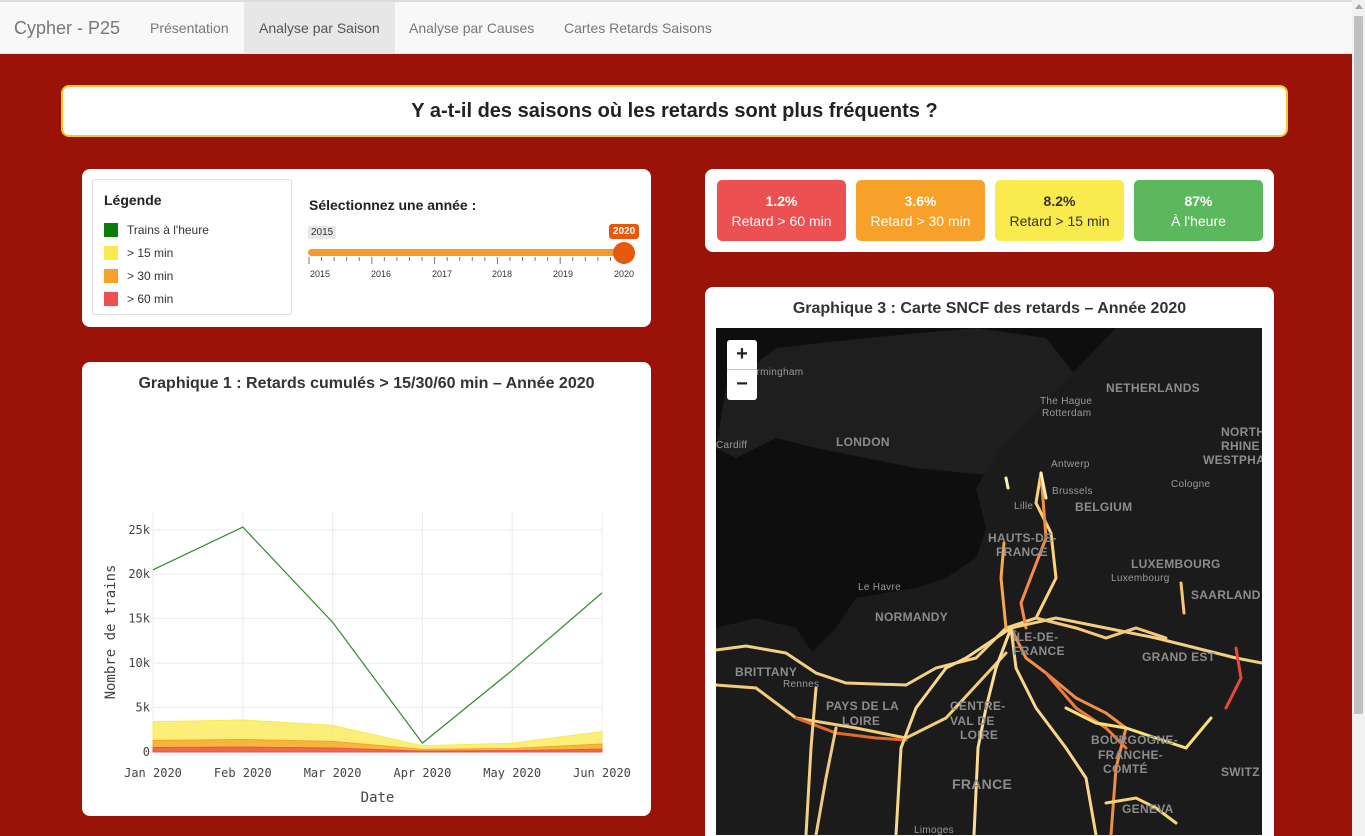 This screenshot has height=836, width=1365. What do you see at coordinates (863, 706) in the screenshot?
I see `map-label: PAYS DE LA` at bounding box center [863, 706].